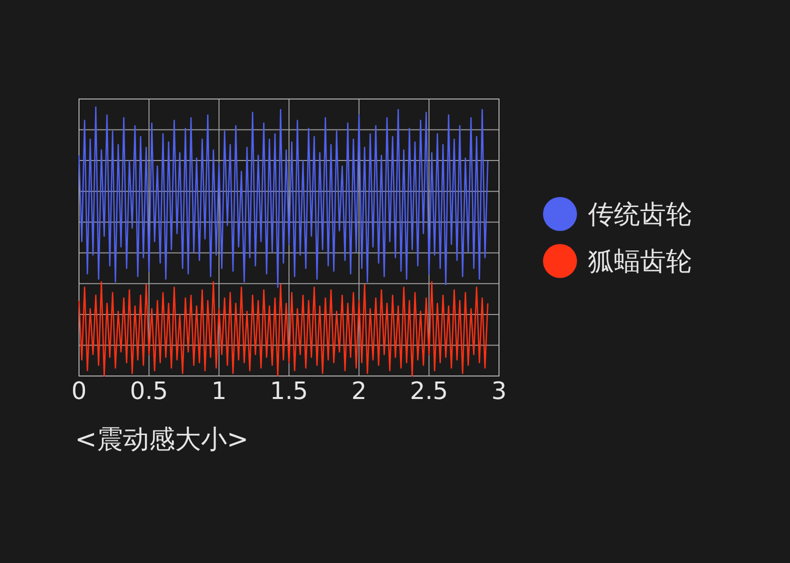 The width and height of the screenshot is (790, 563). I want to click on legend-label: 传统齿轮, so click(640, 215).